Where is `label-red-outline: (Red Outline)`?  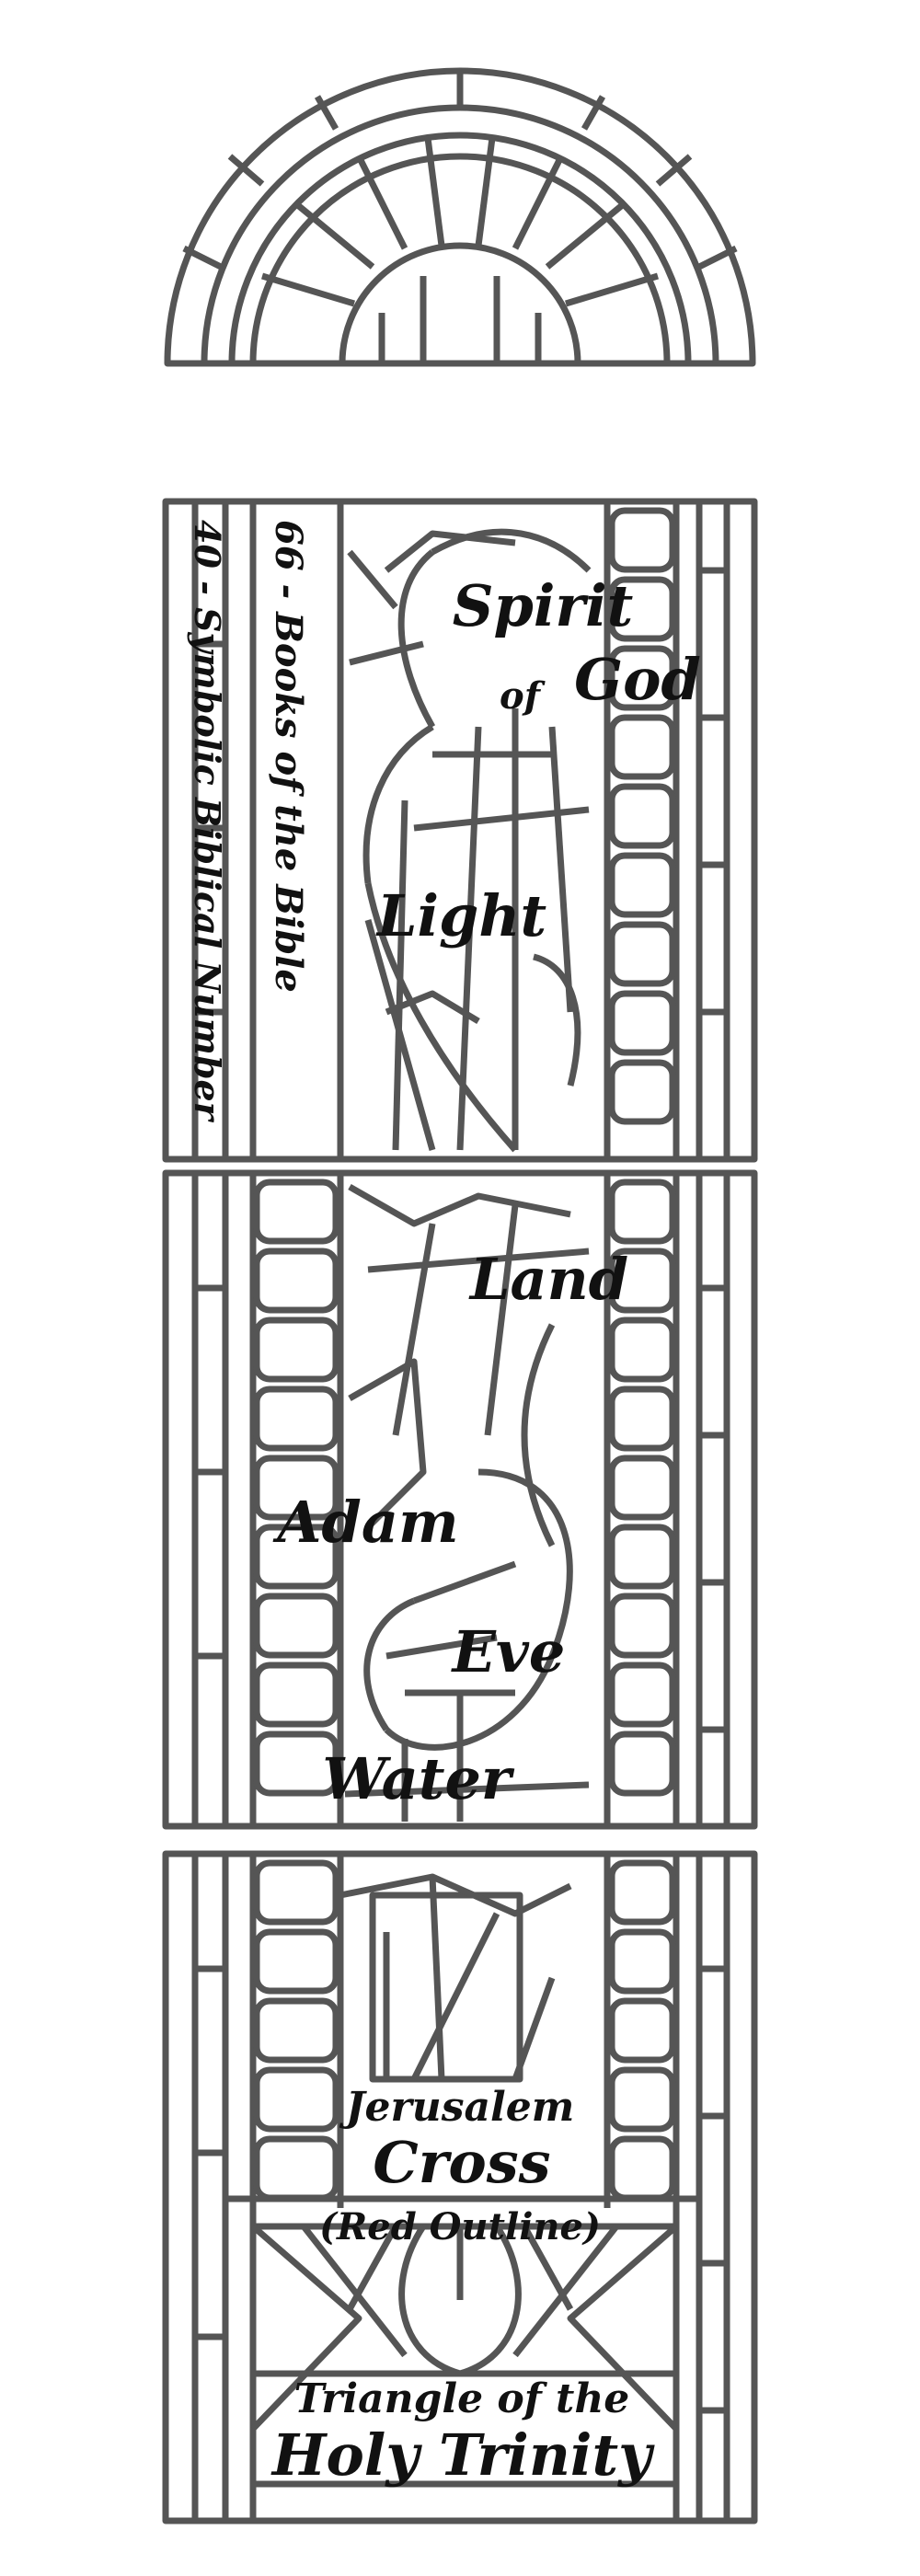 label-red-outline: (Red Outline) is located at coordinates (460, 2226).